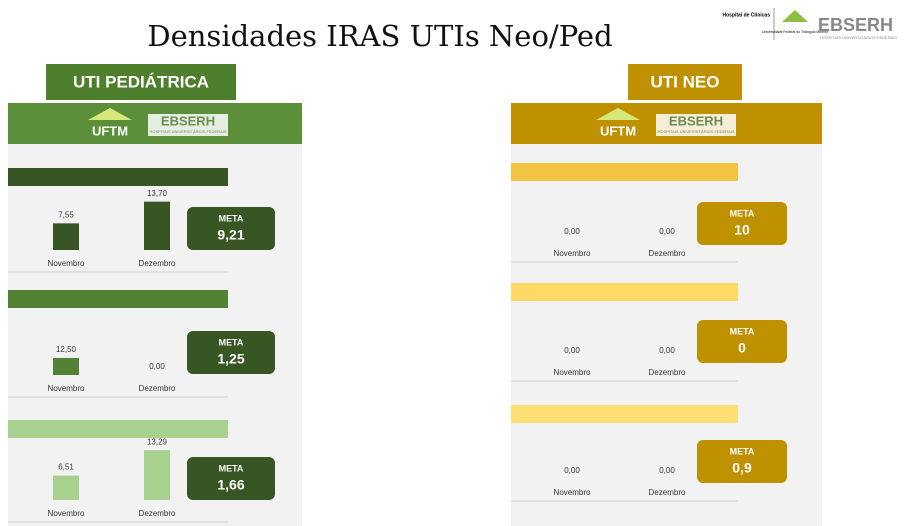  Describe the element at coordinates (742, 348) in the screenshot. I see `meta-value: 0` at that location.